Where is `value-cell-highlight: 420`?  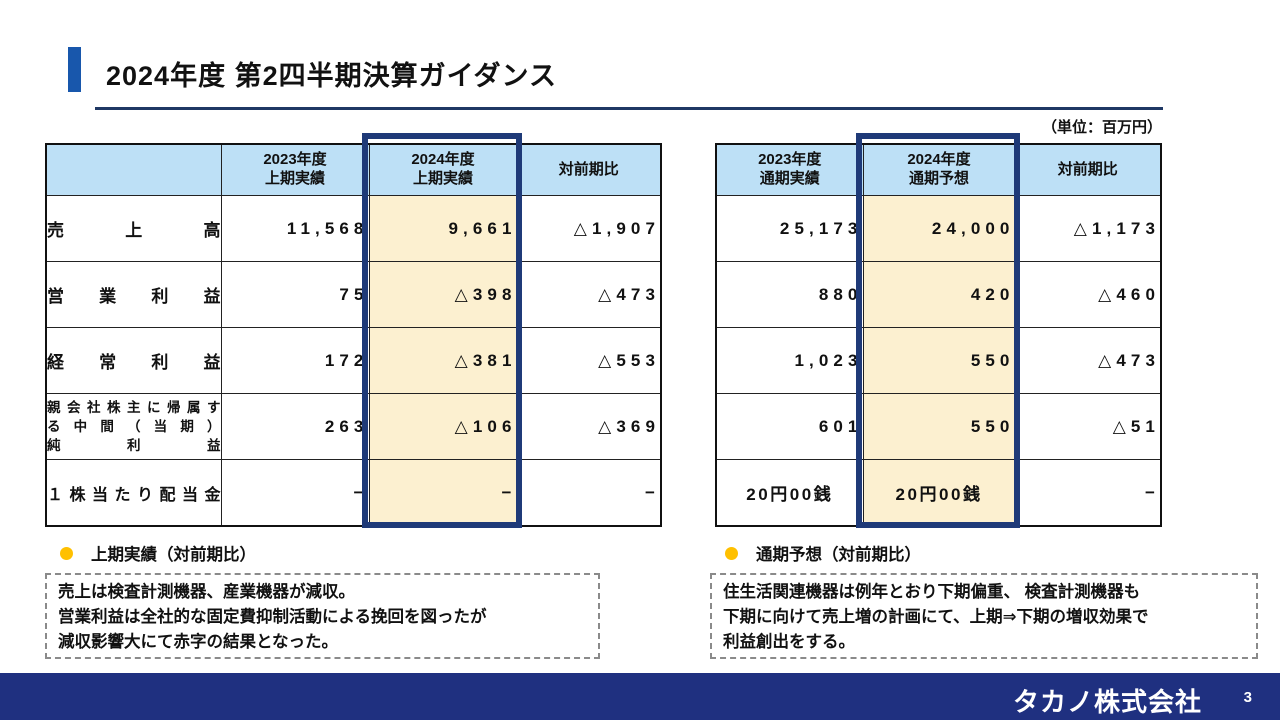 value-cell-highlight: 420 is located at coordinates (939, 294).